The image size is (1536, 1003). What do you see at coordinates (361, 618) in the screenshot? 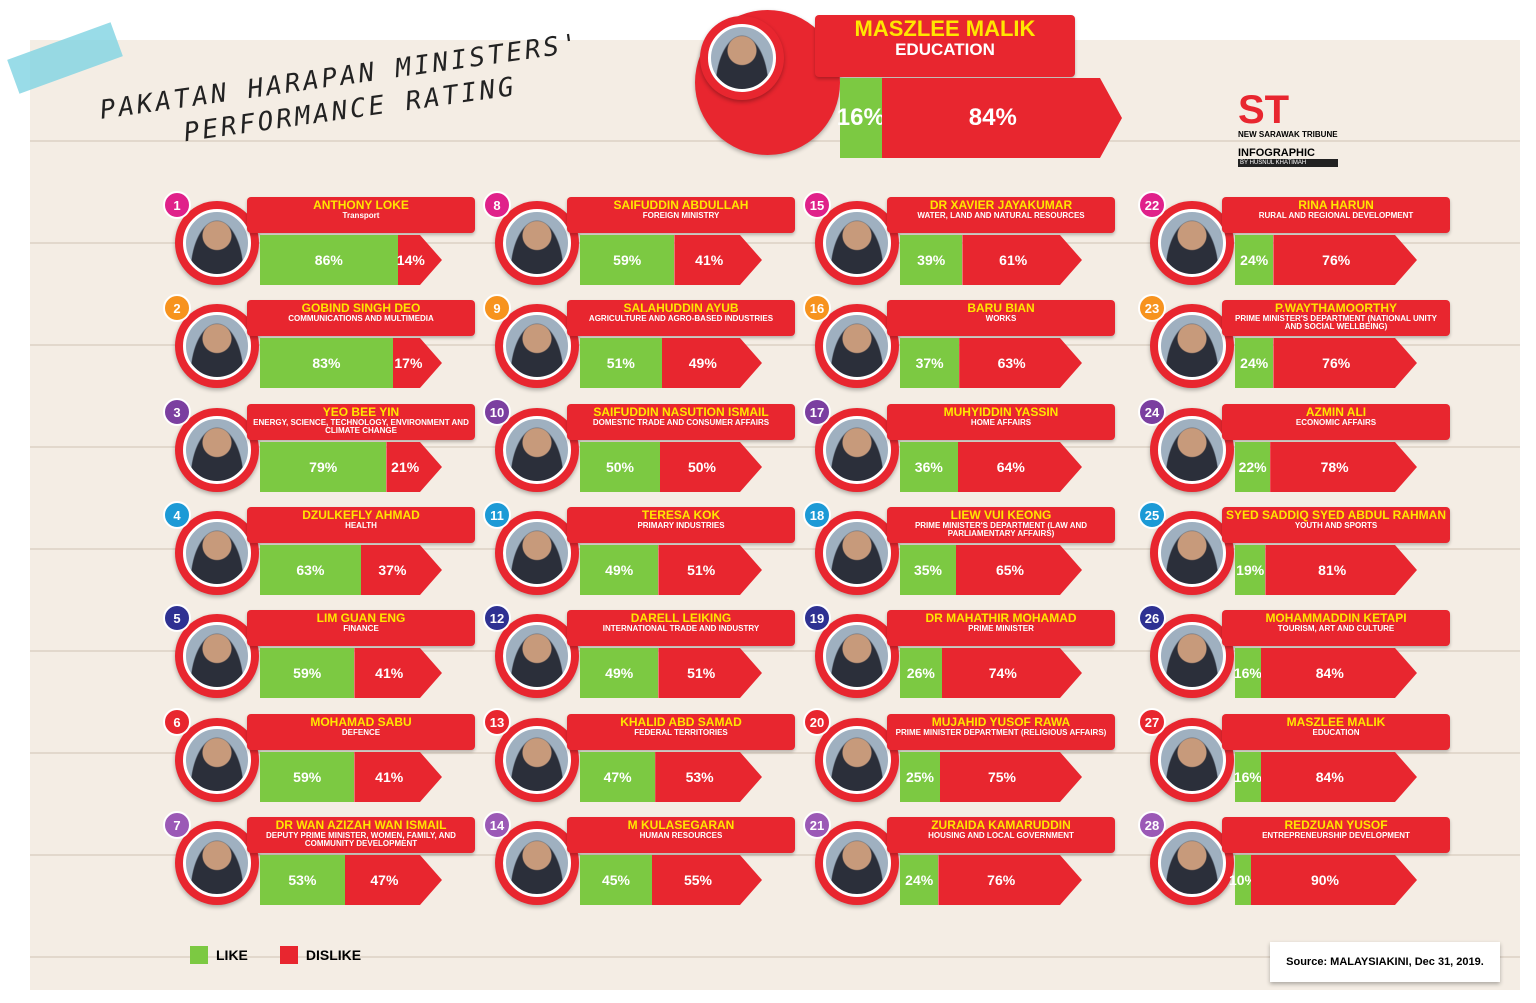
I see `minister-name: LIM GUAN ENG` at bounding box center [361, 618].